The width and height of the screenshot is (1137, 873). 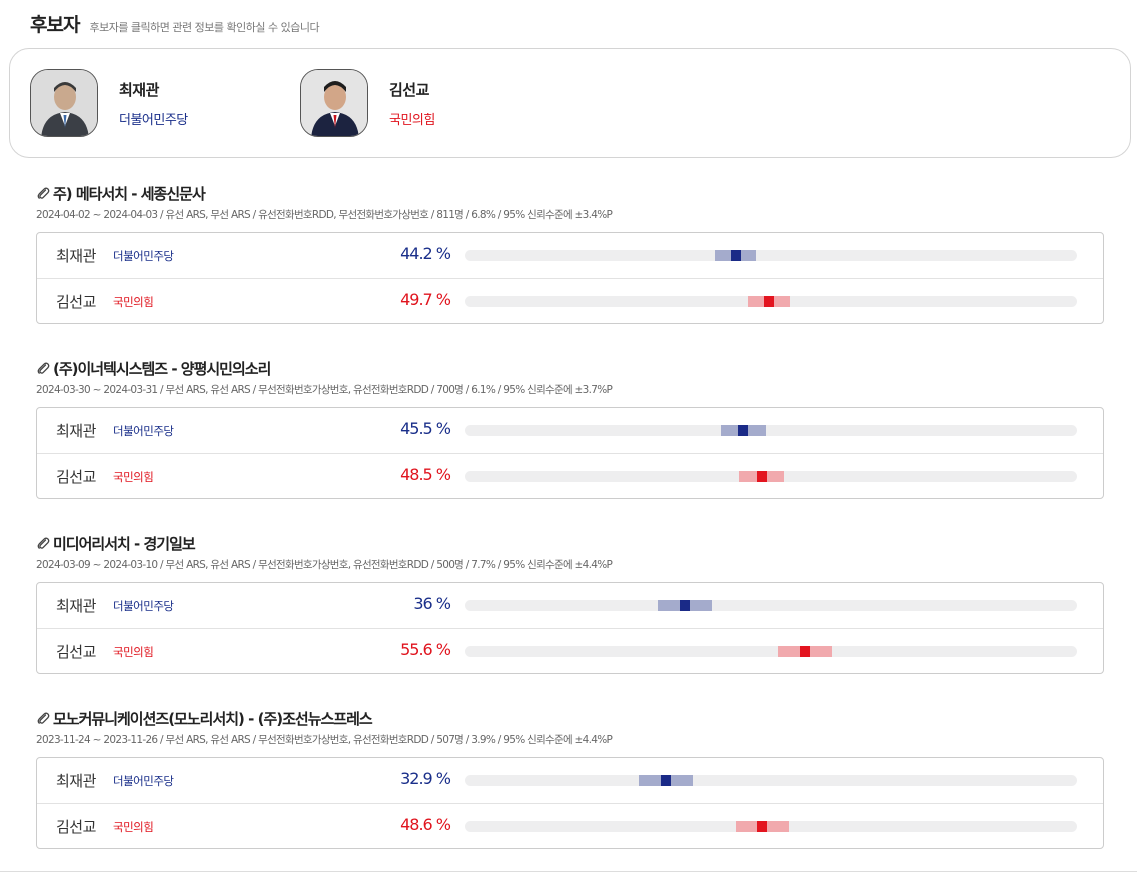 I want to click on candidate-list: 최재관 더불어민주당 김선교 국민의힘, so click(x=570, y=103).